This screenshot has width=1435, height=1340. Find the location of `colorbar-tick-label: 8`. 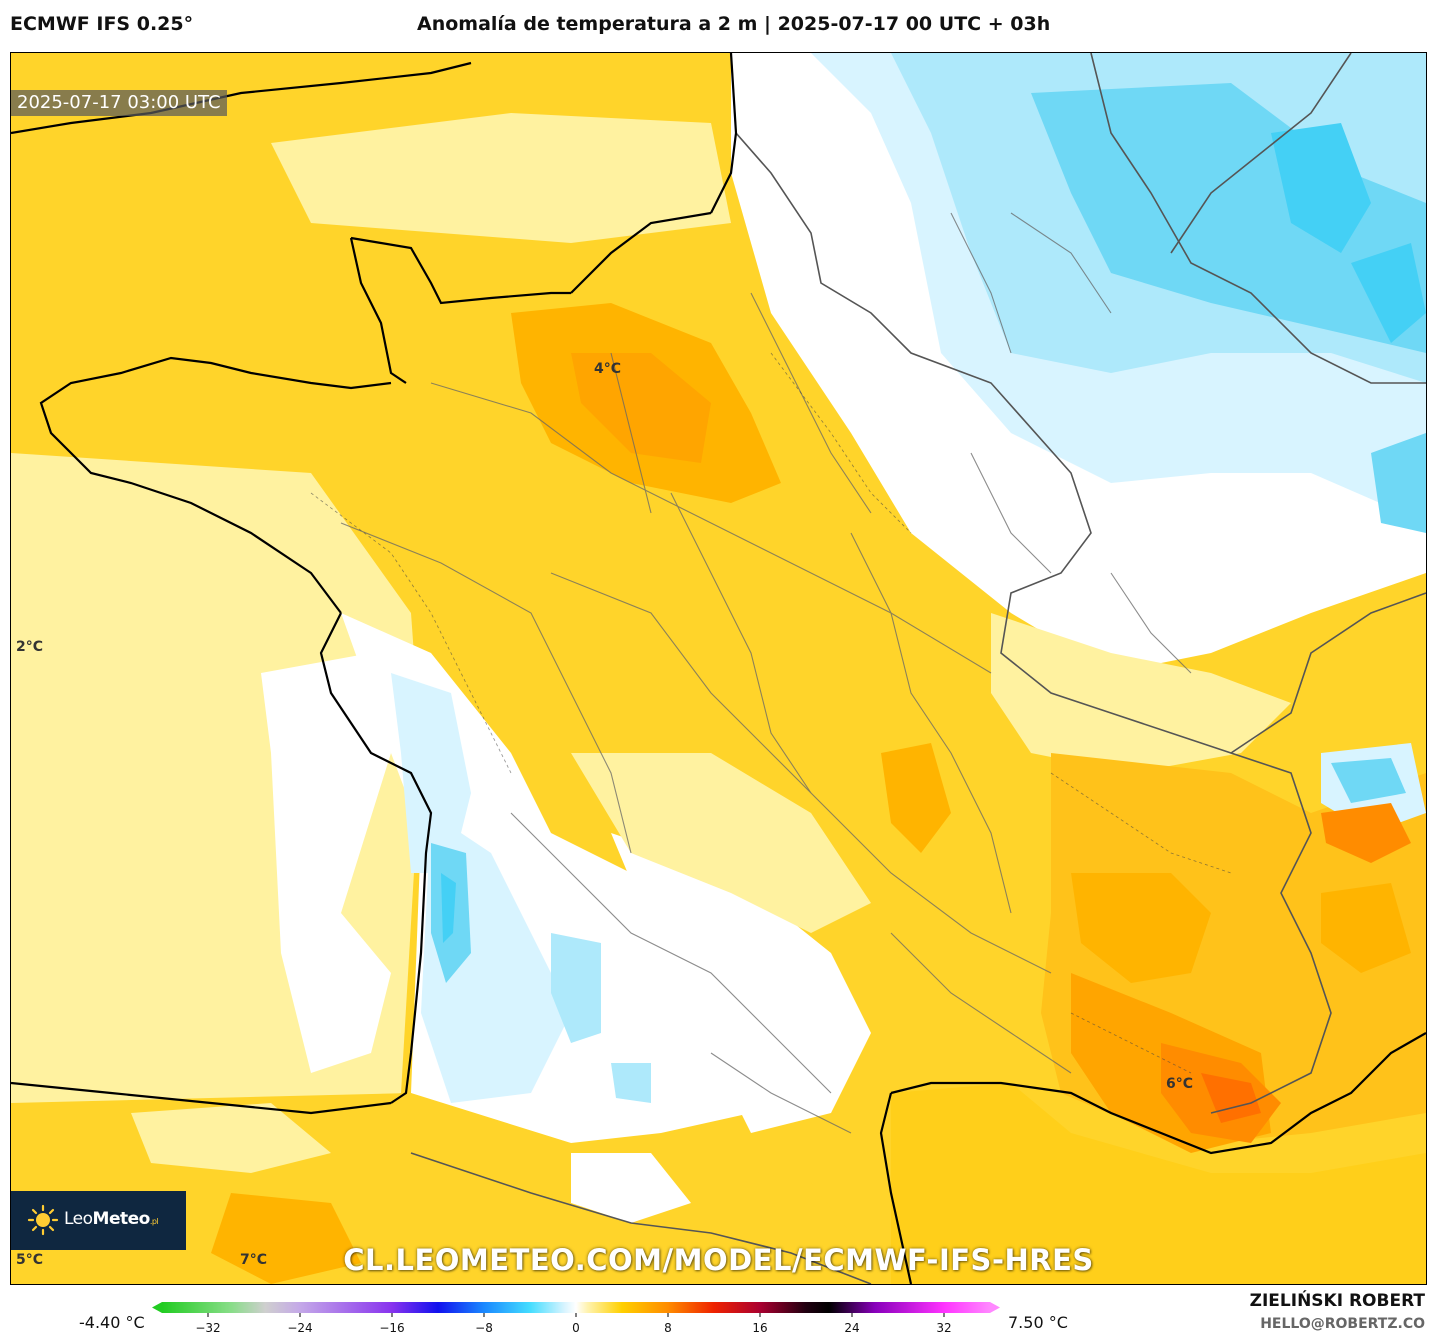

colorbar-tick-label: 8 is located at coordinates (668, 1328).